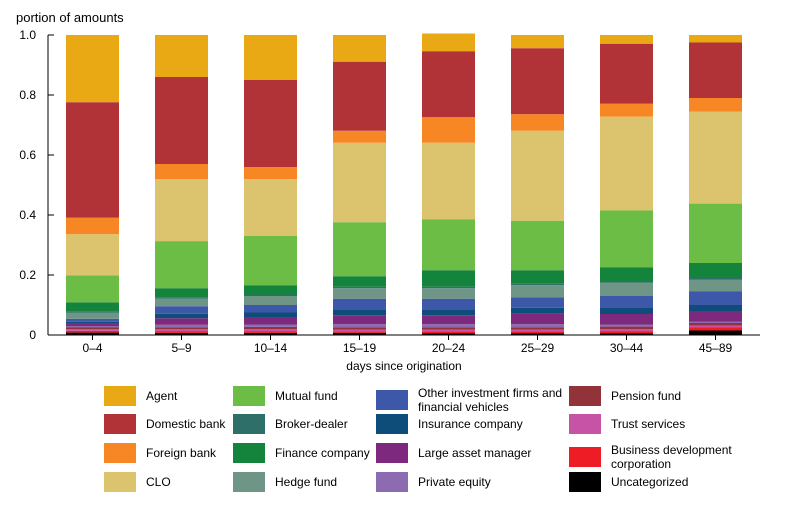 The width and height of the screenshot is (800, 520). I want to click on legend-label: CLO, so click(158, 482).